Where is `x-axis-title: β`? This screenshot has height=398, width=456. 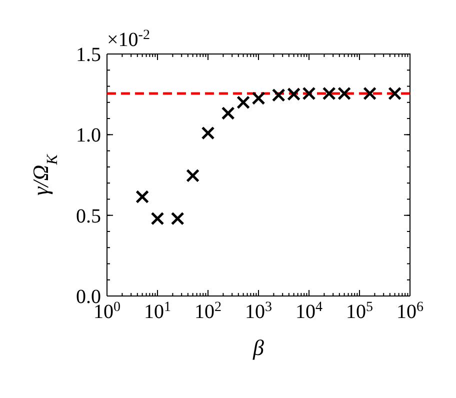 x-axis-title: β is located at coordinates (258, 347).